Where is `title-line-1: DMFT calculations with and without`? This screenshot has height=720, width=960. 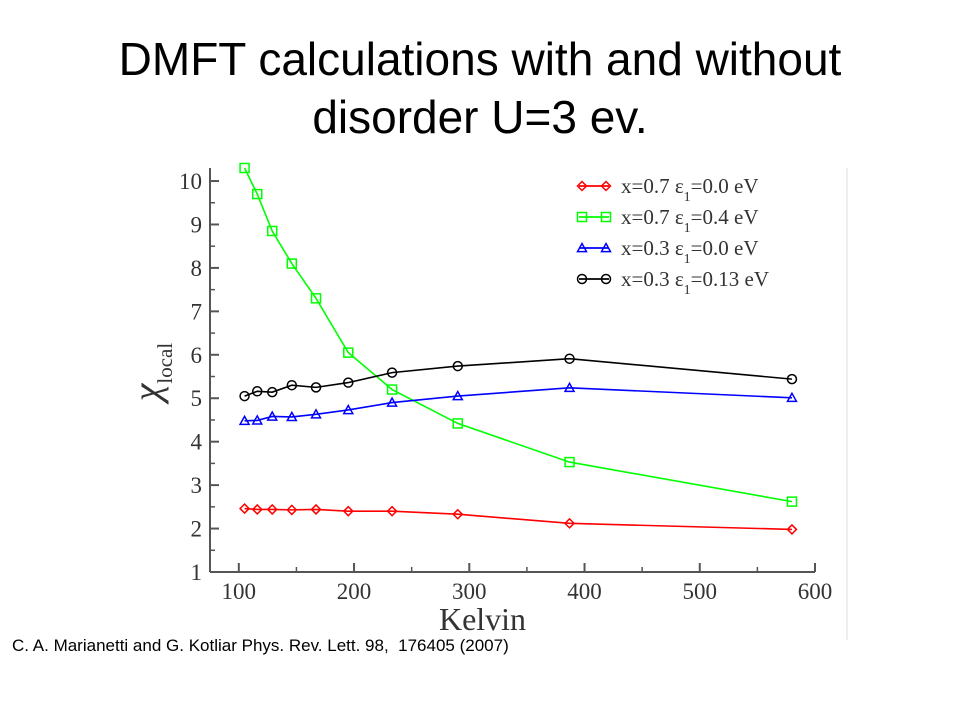 title-line-1: DMFT calculations with and without is located at coordinates (480, 59).